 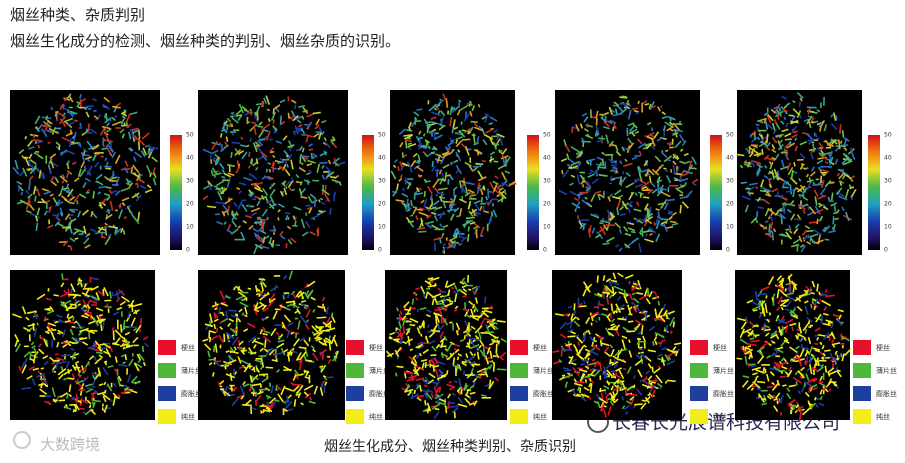 I want to click on legend-swatch, so click(x=699, y=347).